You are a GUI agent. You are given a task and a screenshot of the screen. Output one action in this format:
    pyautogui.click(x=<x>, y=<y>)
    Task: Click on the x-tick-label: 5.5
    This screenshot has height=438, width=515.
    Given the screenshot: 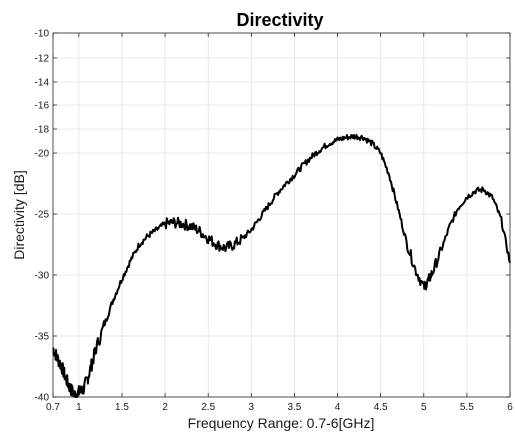 What is the action you would take?
    pyautogui.click(x=467, y=407)
    